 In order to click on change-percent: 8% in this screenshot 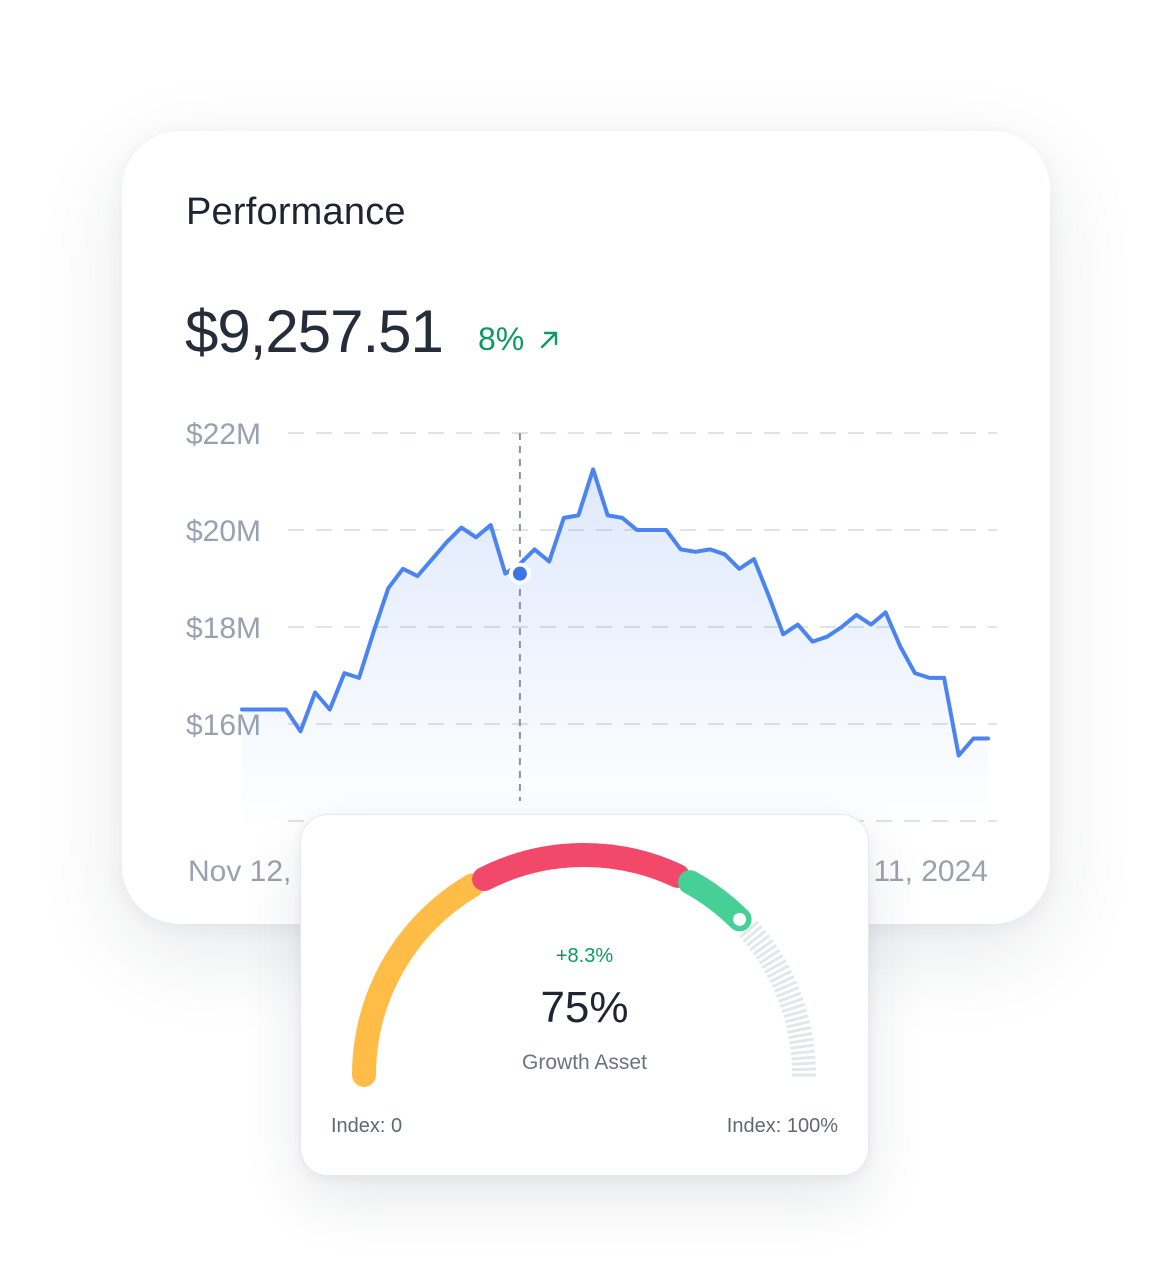, I will do `click(501, 339)`.